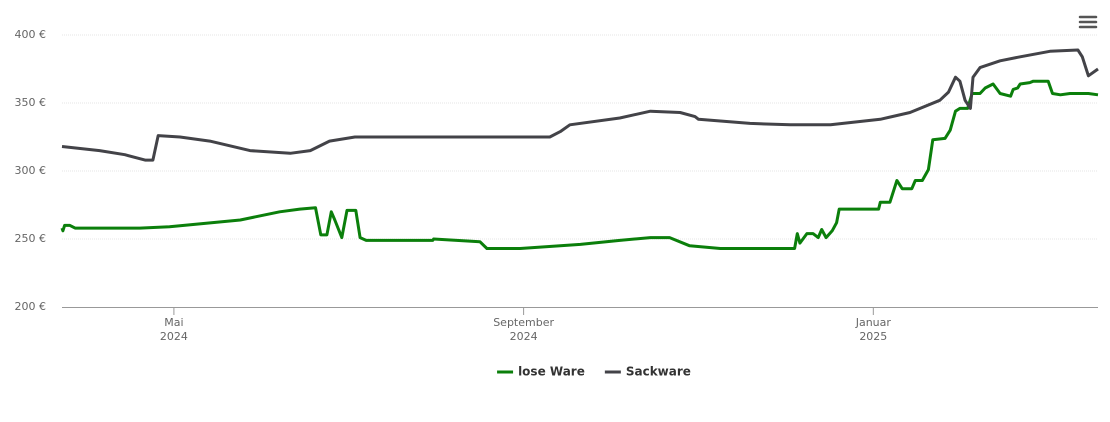 The image size is (1110, 422). What do you see at coordinates (31, 238) in the screenshot?
I see `y-tick-label: 250 €` at bounding box center [31, 238].